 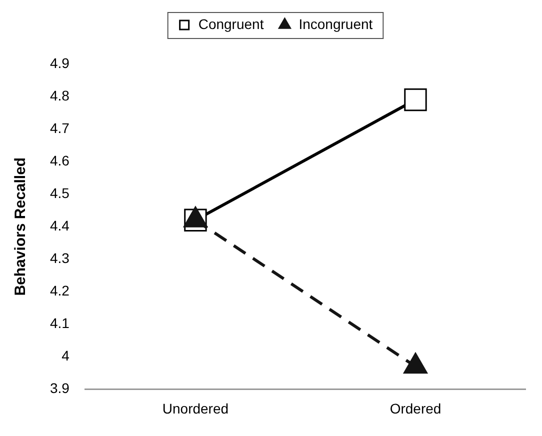 What do you see at coordinates (231, 24) in the screenshot?
I see `legend-label: Congruent` at bounding box center [231, 24].